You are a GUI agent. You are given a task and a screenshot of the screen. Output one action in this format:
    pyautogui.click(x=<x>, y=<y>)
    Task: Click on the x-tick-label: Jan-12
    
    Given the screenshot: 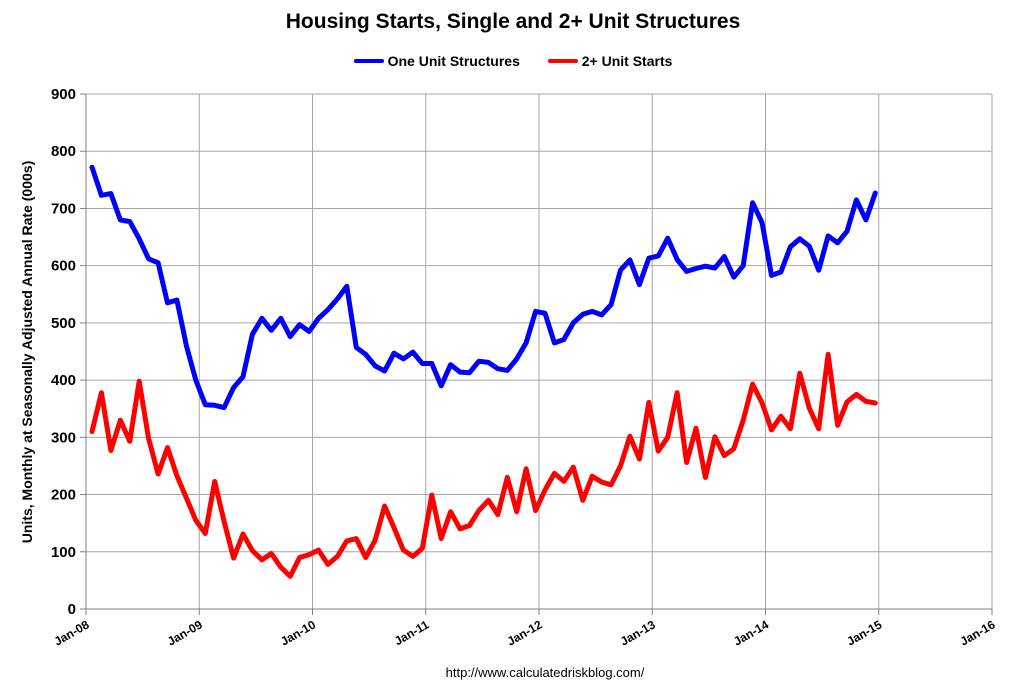 What is the action you would take?
    pyautogui.click(x=525, y=632)
    